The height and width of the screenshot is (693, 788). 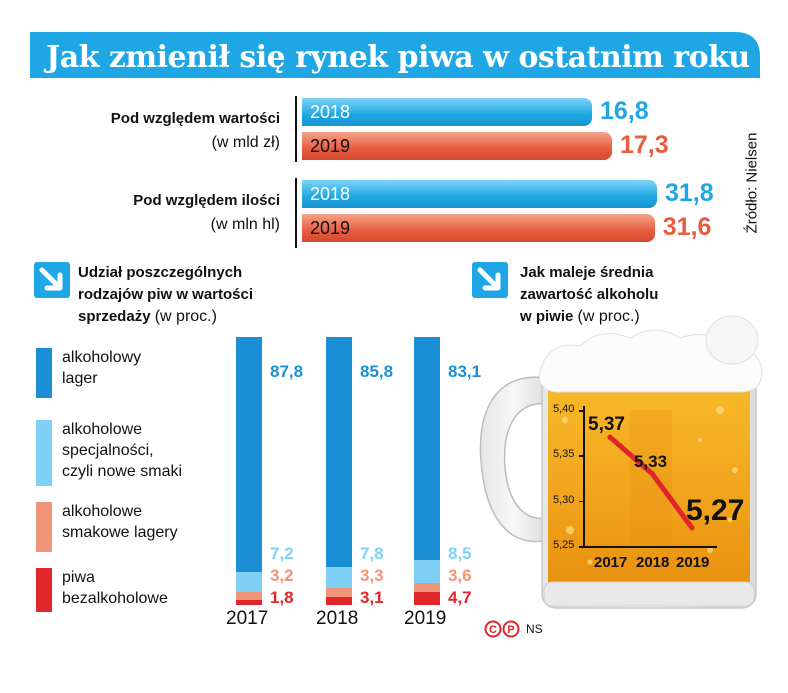 I want to click on legend-label: alkoholowe specjalności, czyli nowe smaki, so click(x=122, y=450).